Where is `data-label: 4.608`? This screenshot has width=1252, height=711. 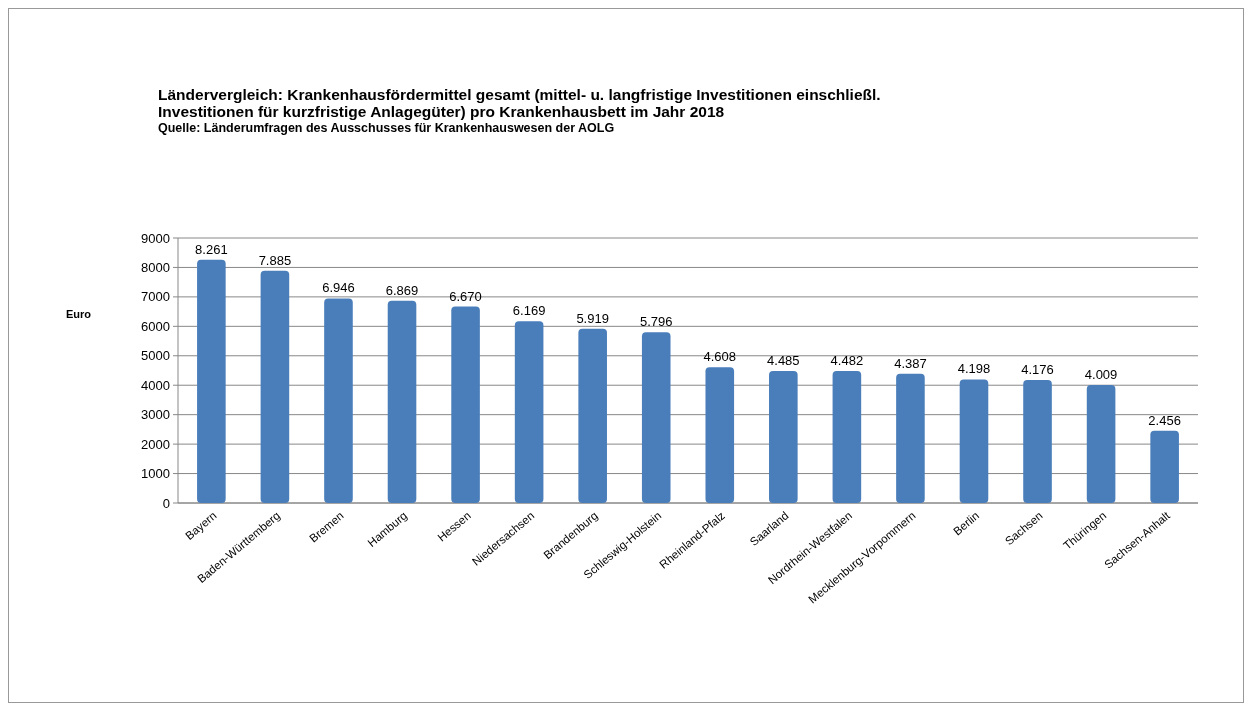 data-label: 4.608 is located at coordinates (720, 357).